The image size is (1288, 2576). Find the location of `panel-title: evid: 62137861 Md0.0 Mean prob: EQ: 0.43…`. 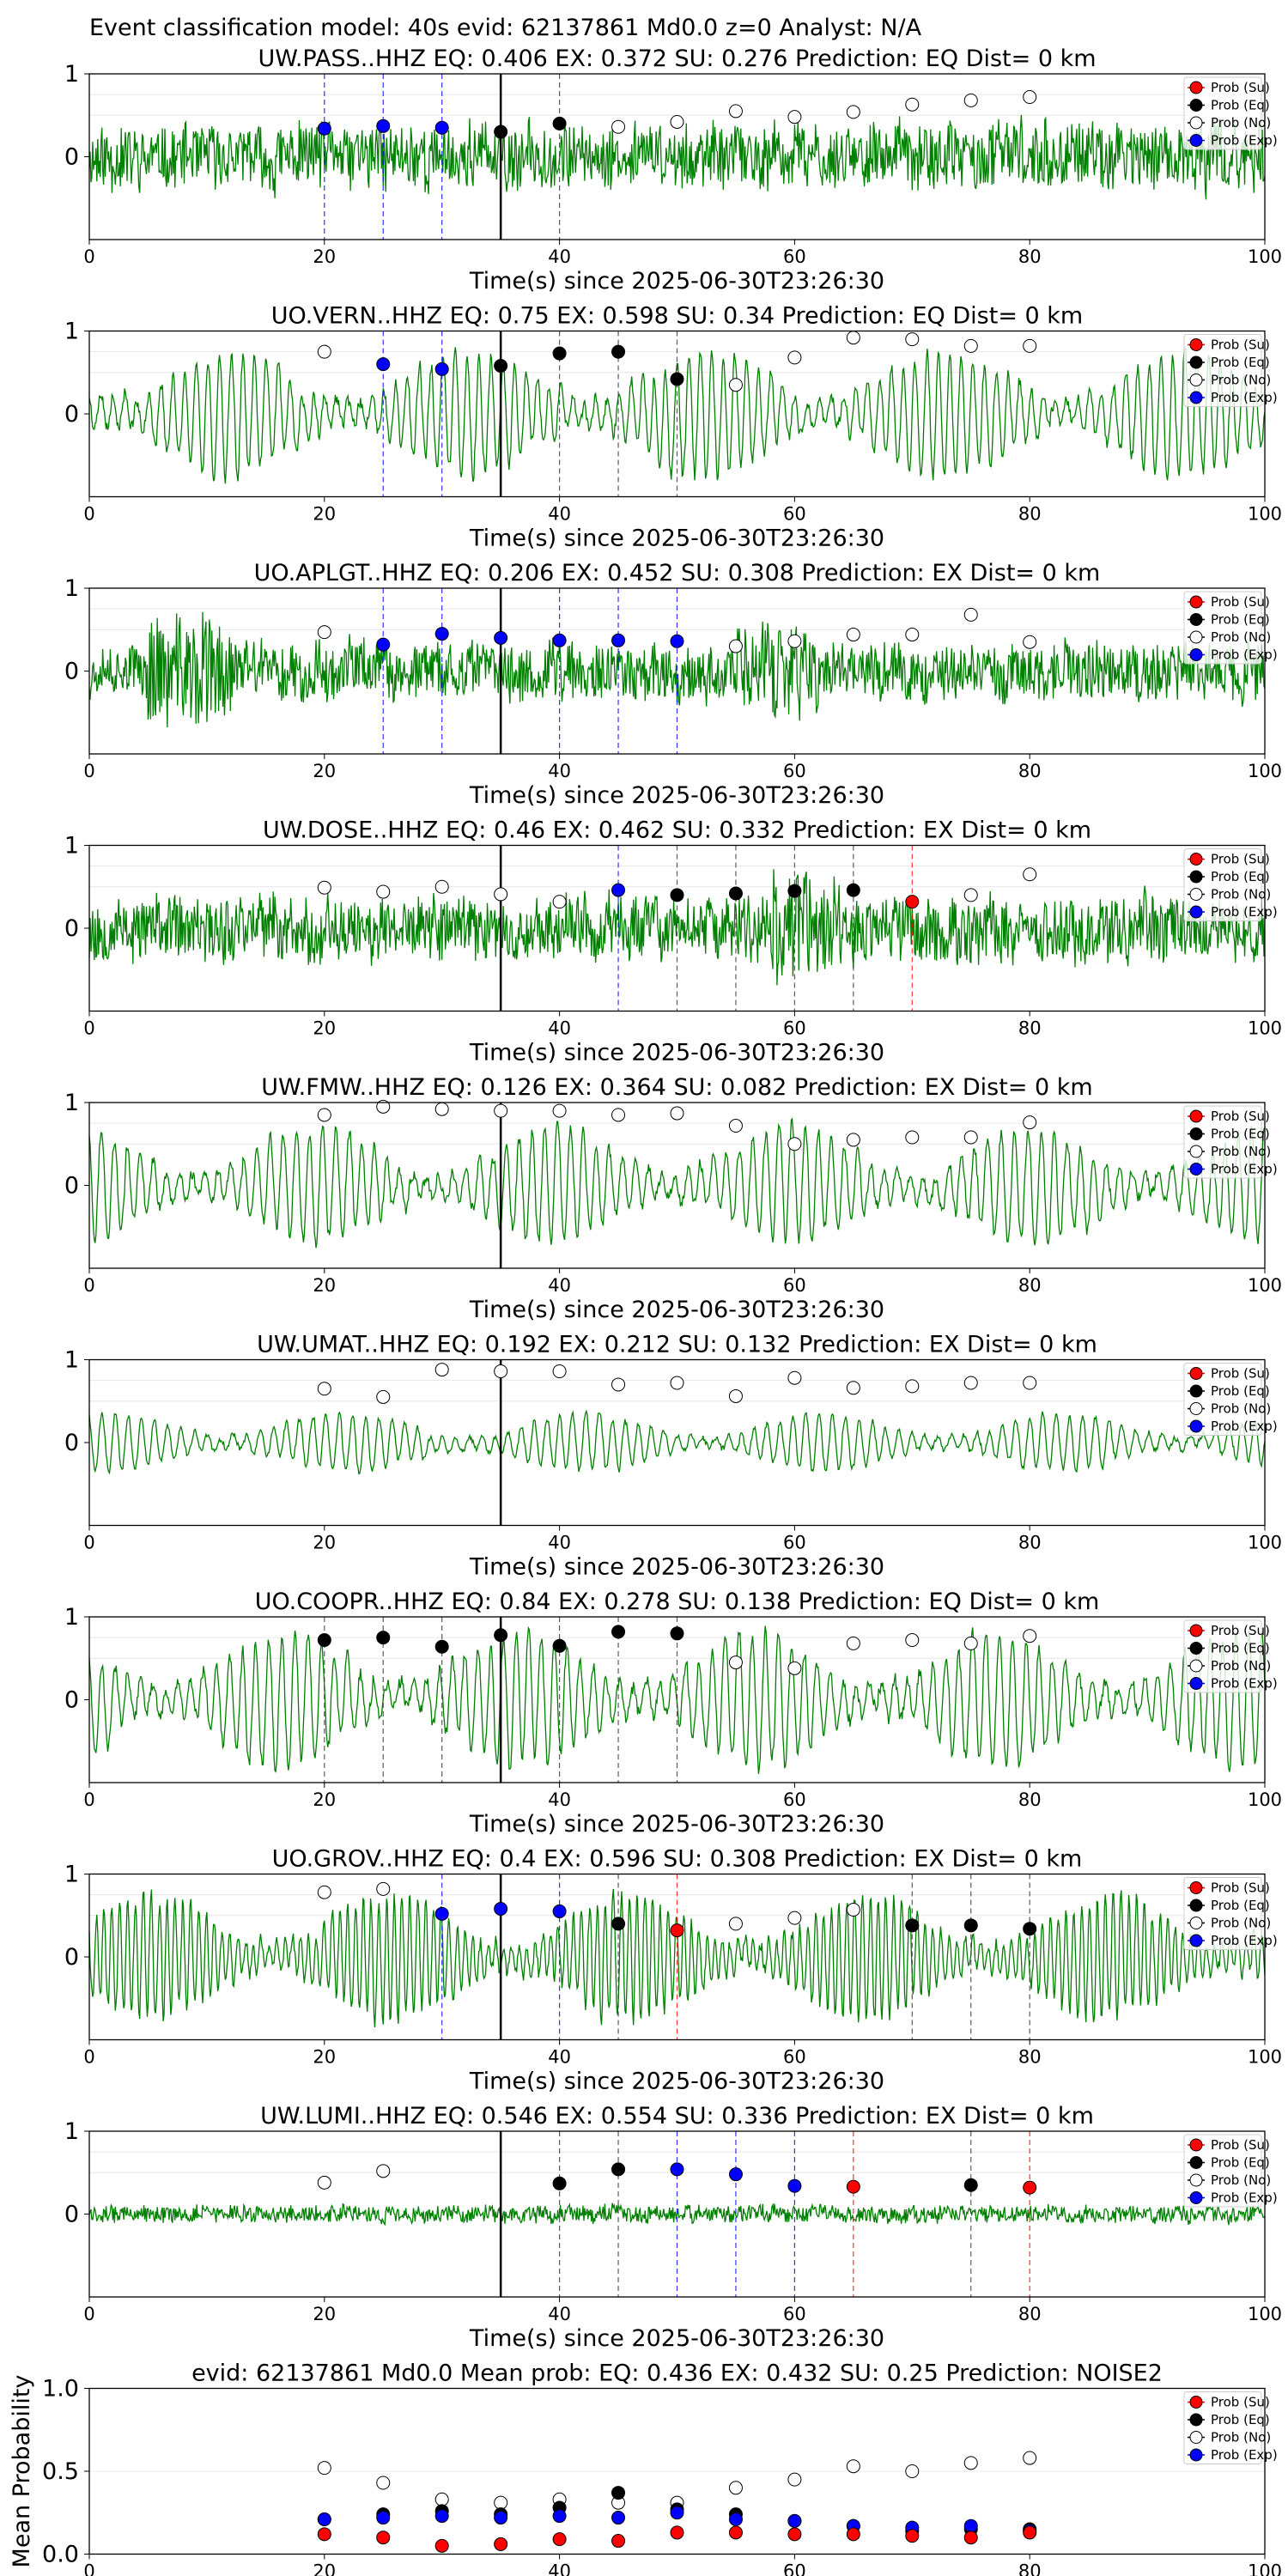

panel-title: evid: 62137861 Md0.0 Mean prob: EQ: 0.43… is located at coordinates (677, 2374).